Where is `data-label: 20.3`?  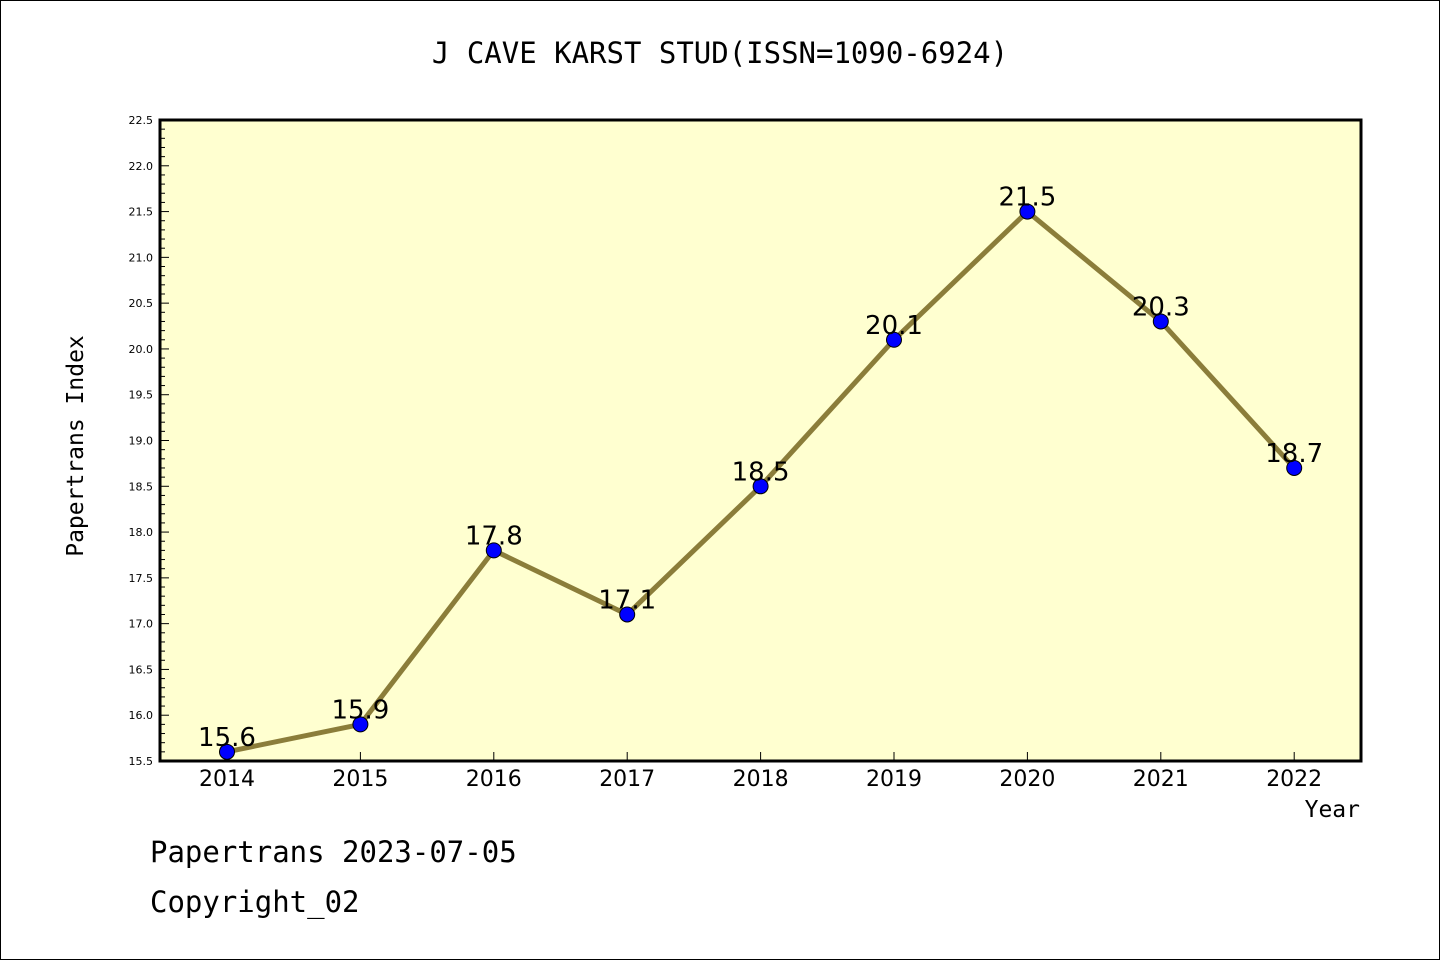
data-label: 20.3 is located at coordinates (1161, 307).